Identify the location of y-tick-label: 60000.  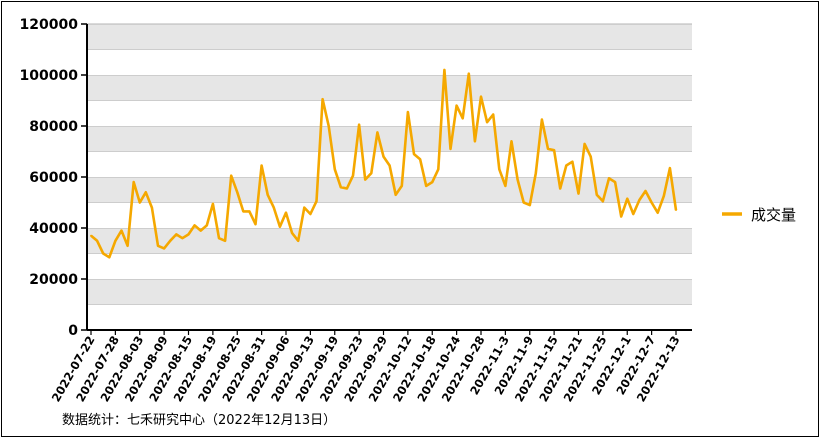
(53, 178).